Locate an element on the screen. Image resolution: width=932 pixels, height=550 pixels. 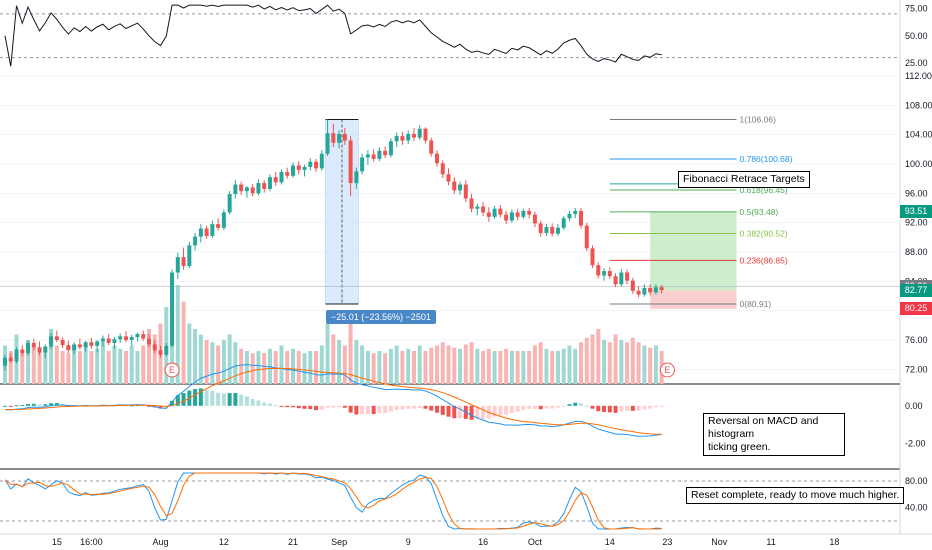
price-tick-label: 76.00 is located at coordinates (916, 340).